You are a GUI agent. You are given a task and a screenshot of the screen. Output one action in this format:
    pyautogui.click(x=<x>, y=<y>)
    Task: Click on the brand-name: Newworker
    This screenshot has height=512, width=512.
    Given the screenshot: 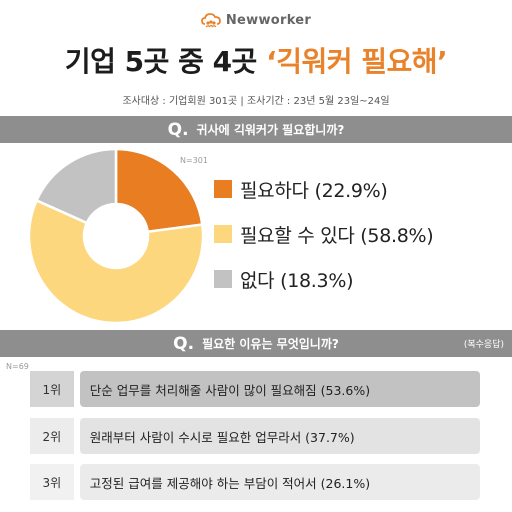 What is the action you would take?
    pyautogui.click(x=268, y=20)
    